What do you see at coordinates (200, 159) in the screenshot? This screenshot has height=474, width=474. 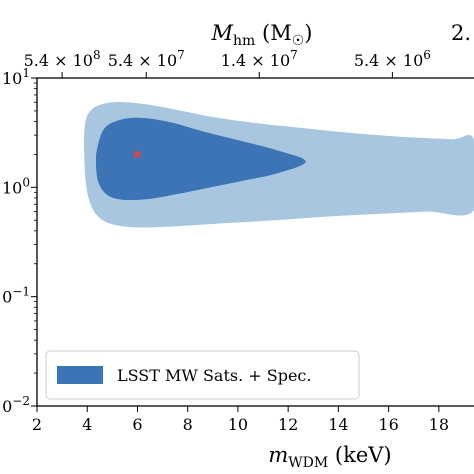 I see `inner-confidence-region` at bounding box center [200, 159].